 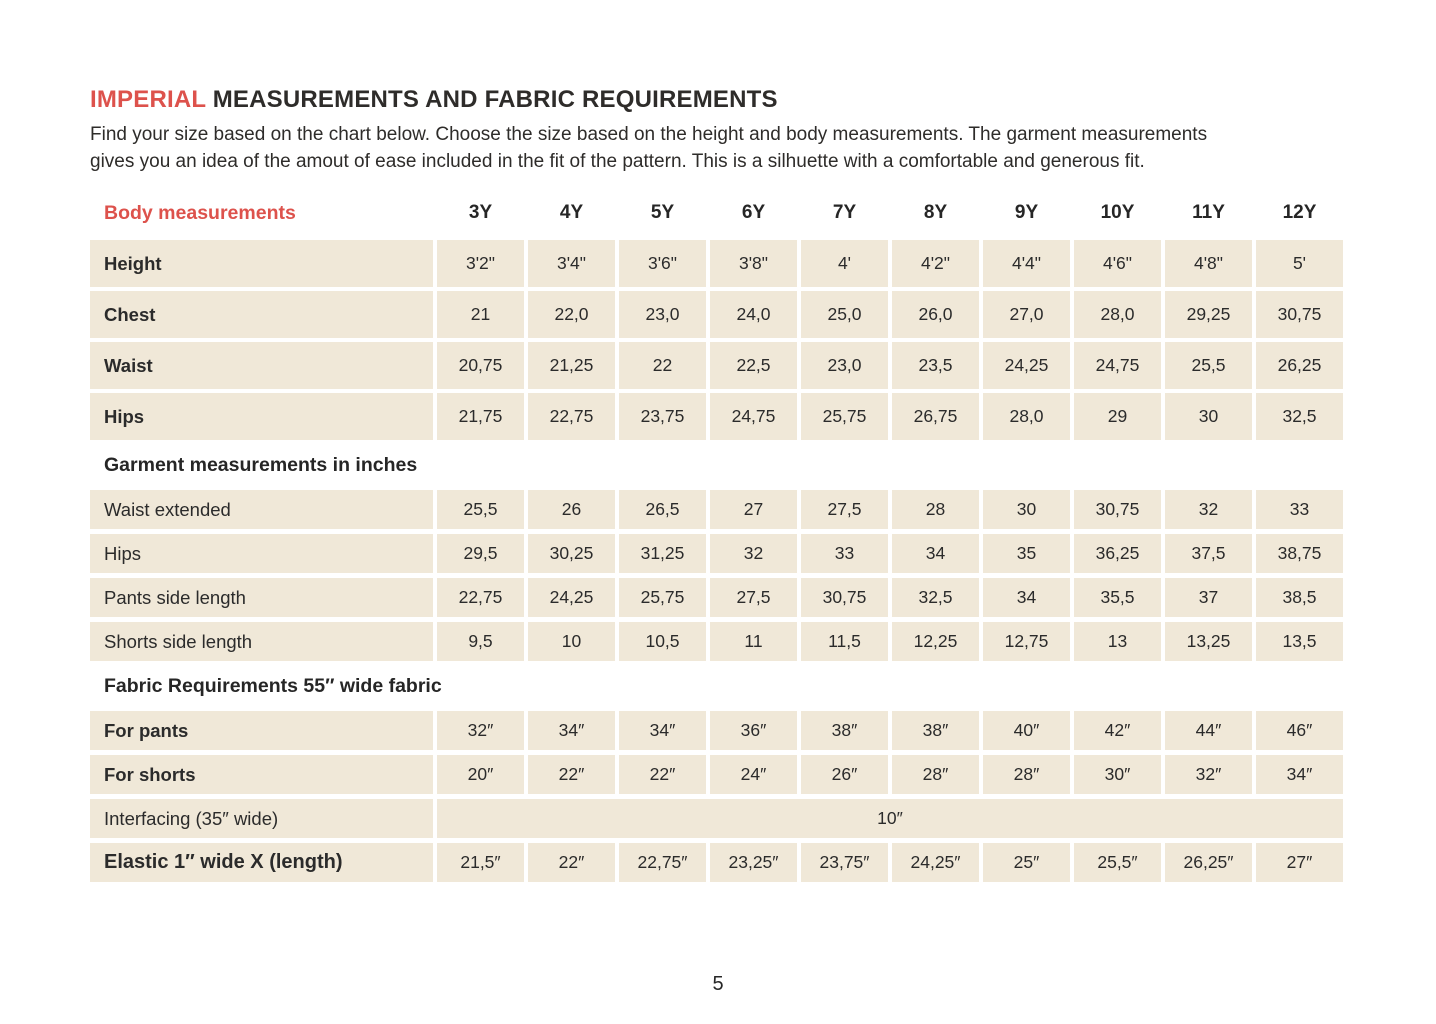 I want to click on value-cell: 38,75, so click(x=1299, y=553).